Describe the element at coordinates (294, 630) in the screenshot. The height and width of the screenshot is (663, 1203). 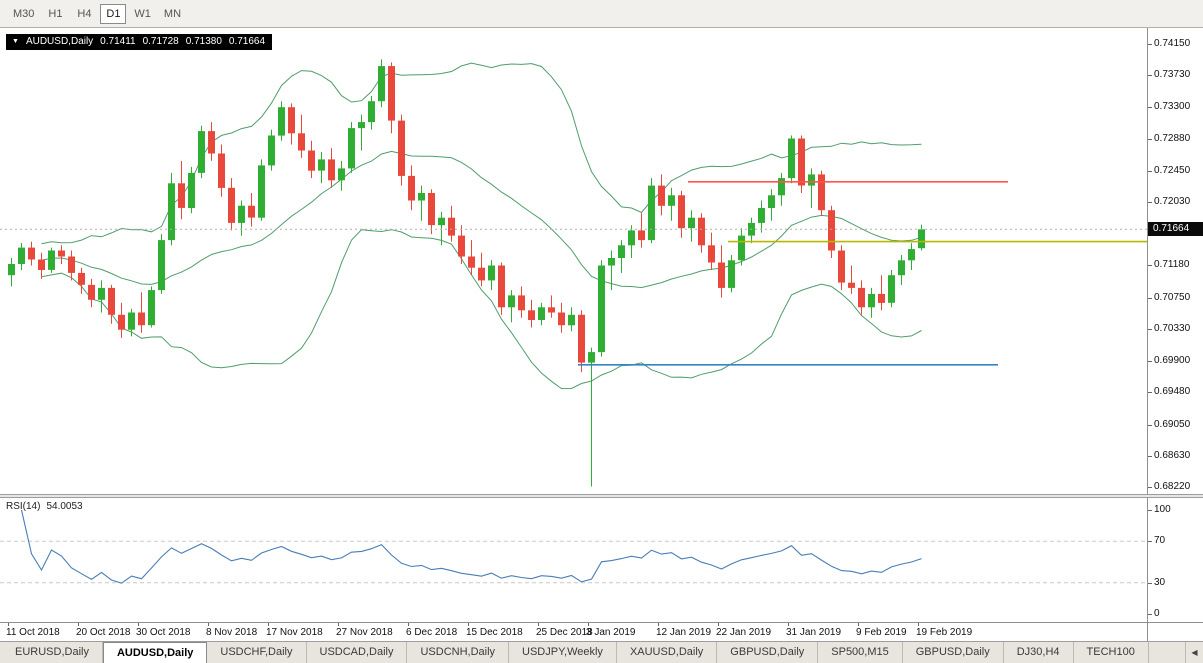
I see `time-axis-label: 17 Nov 2018` at that location.